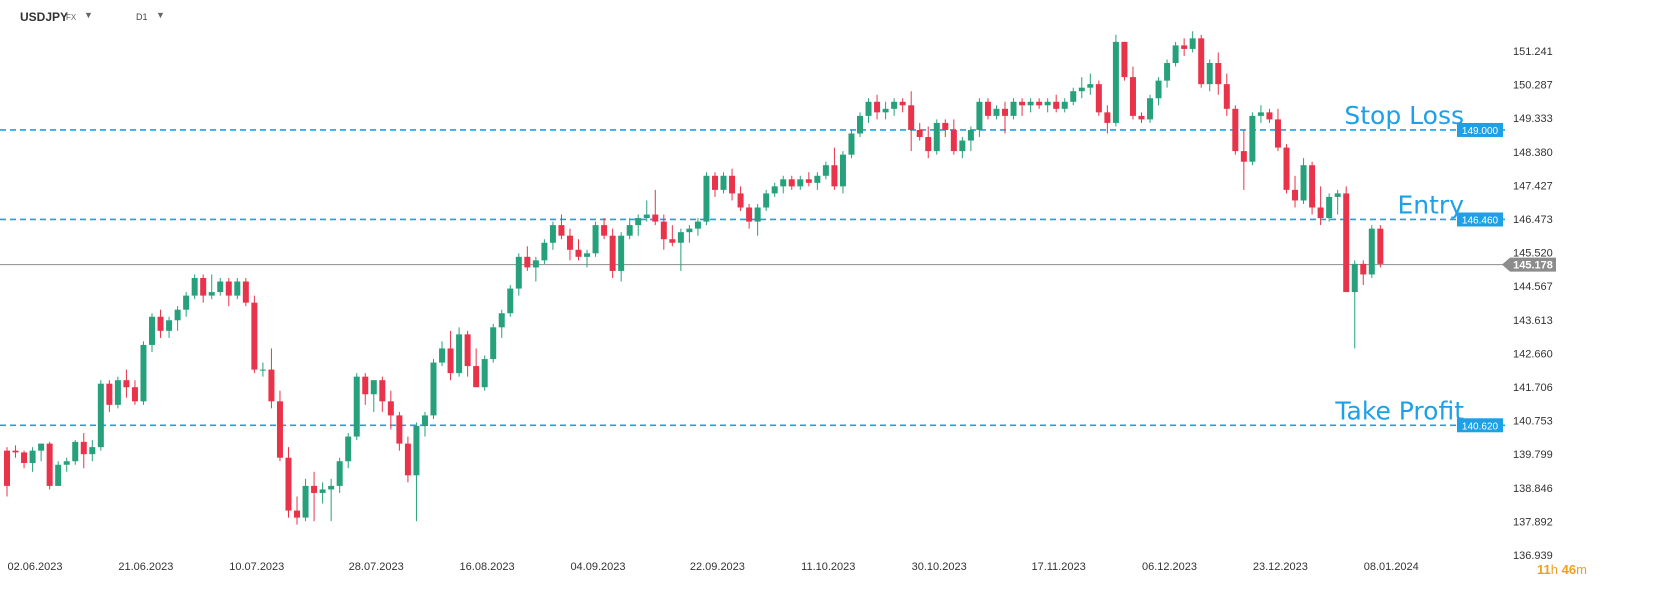 This screenshot has height=614, width=1653. I want to click on price-tick-label: 141.706, so click(1533, 388).